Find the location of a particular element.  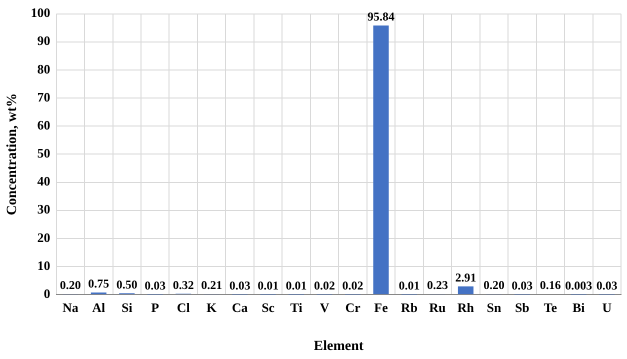

data-label: 0.75 is located at coordinates (99, 283).